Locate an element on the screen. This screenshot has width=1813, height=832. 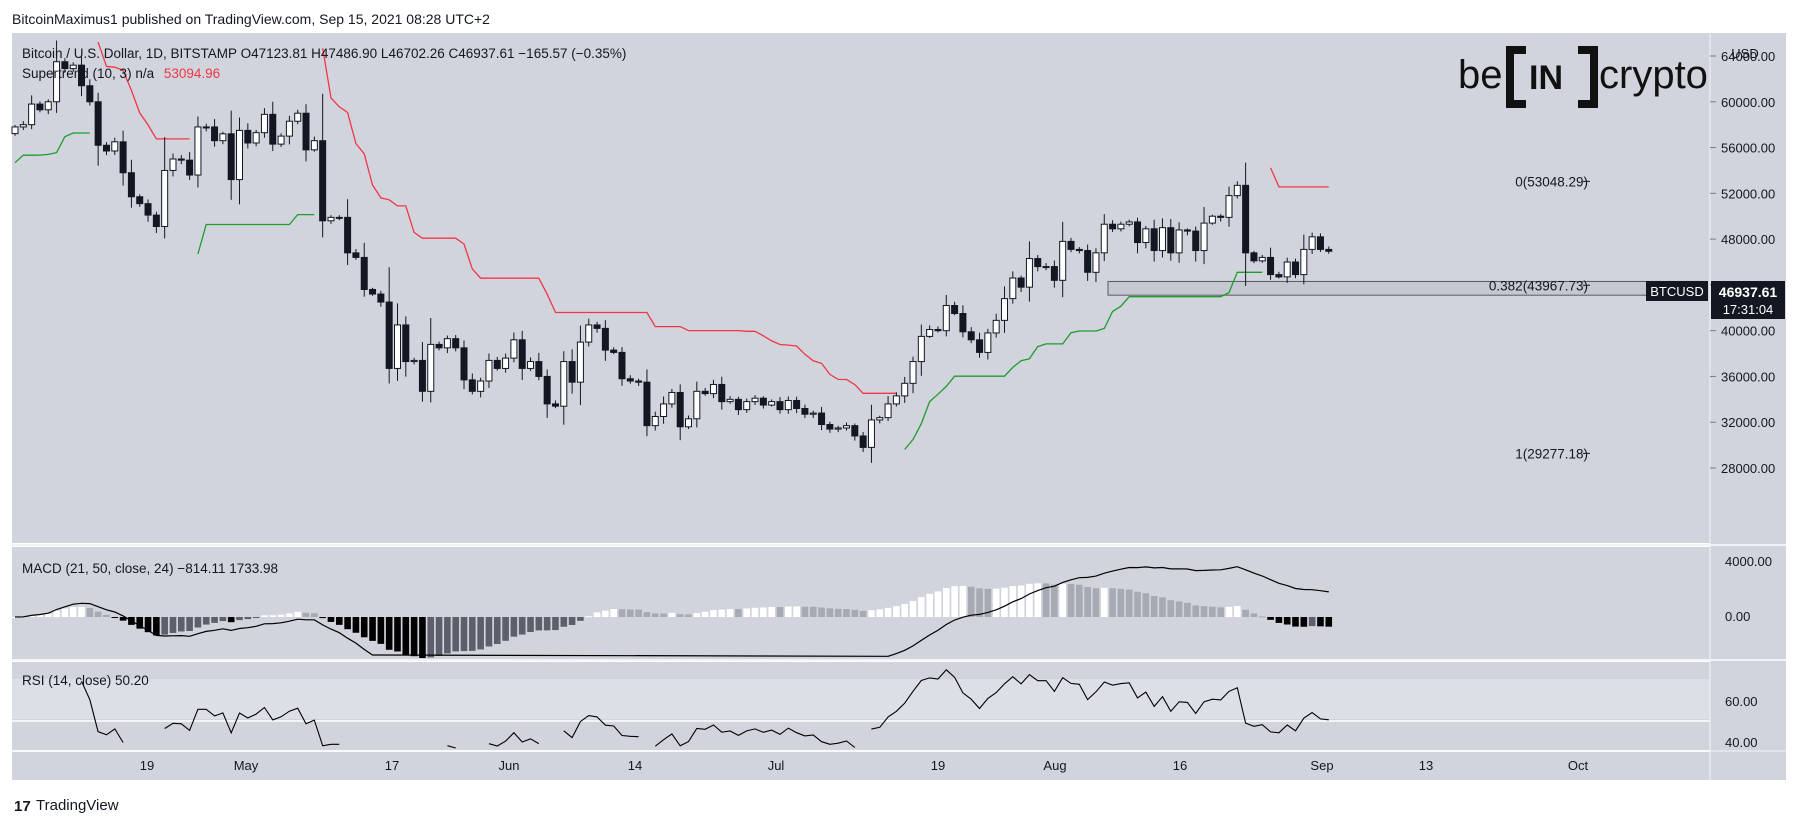
time-axis-label: Sep is located at coordinates (1321, 765).